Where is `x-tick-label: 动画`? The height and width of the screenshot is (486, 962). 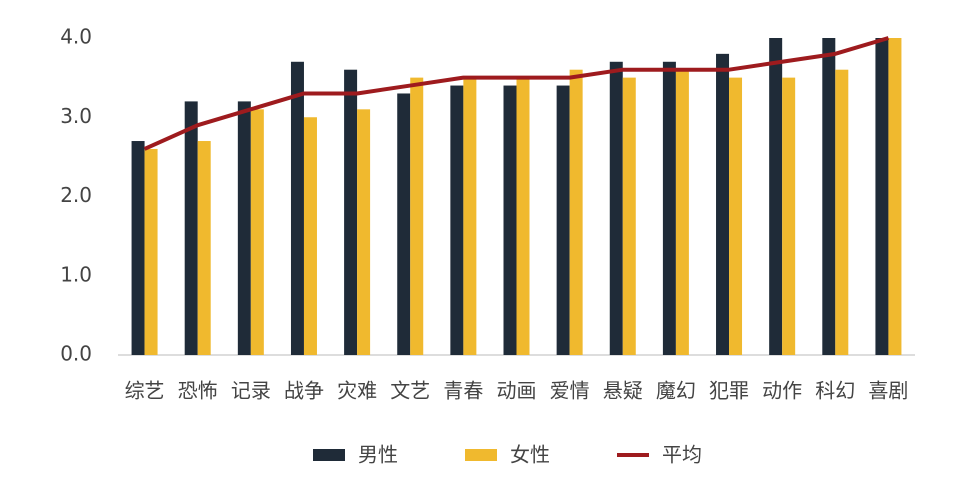
x-tick-label: 动画 is located at coordinates (517, 391).